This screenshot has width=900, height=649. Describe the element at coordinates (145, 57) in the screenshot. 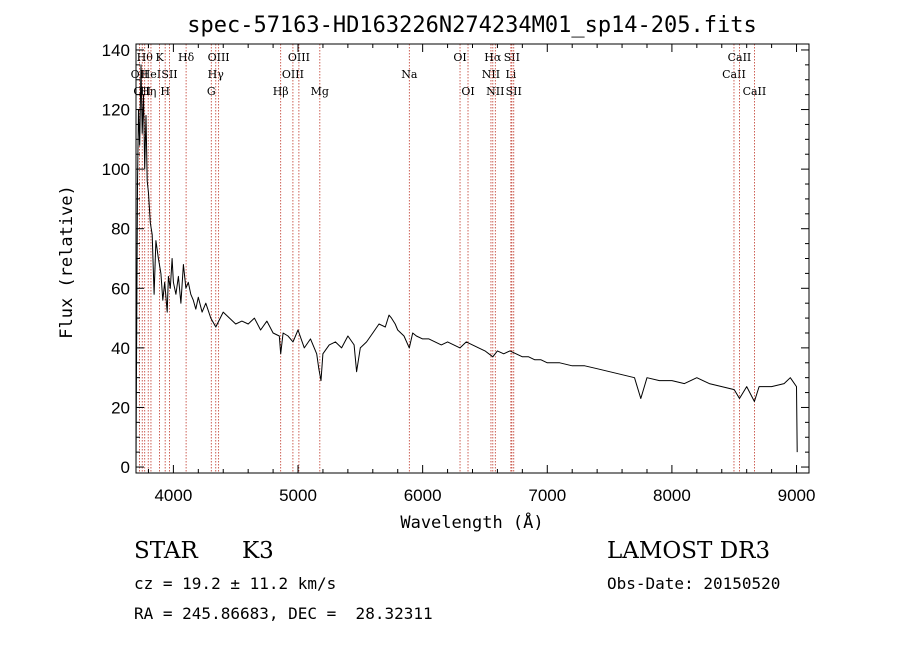

I see `marker-label-2: Hθ` at that location.